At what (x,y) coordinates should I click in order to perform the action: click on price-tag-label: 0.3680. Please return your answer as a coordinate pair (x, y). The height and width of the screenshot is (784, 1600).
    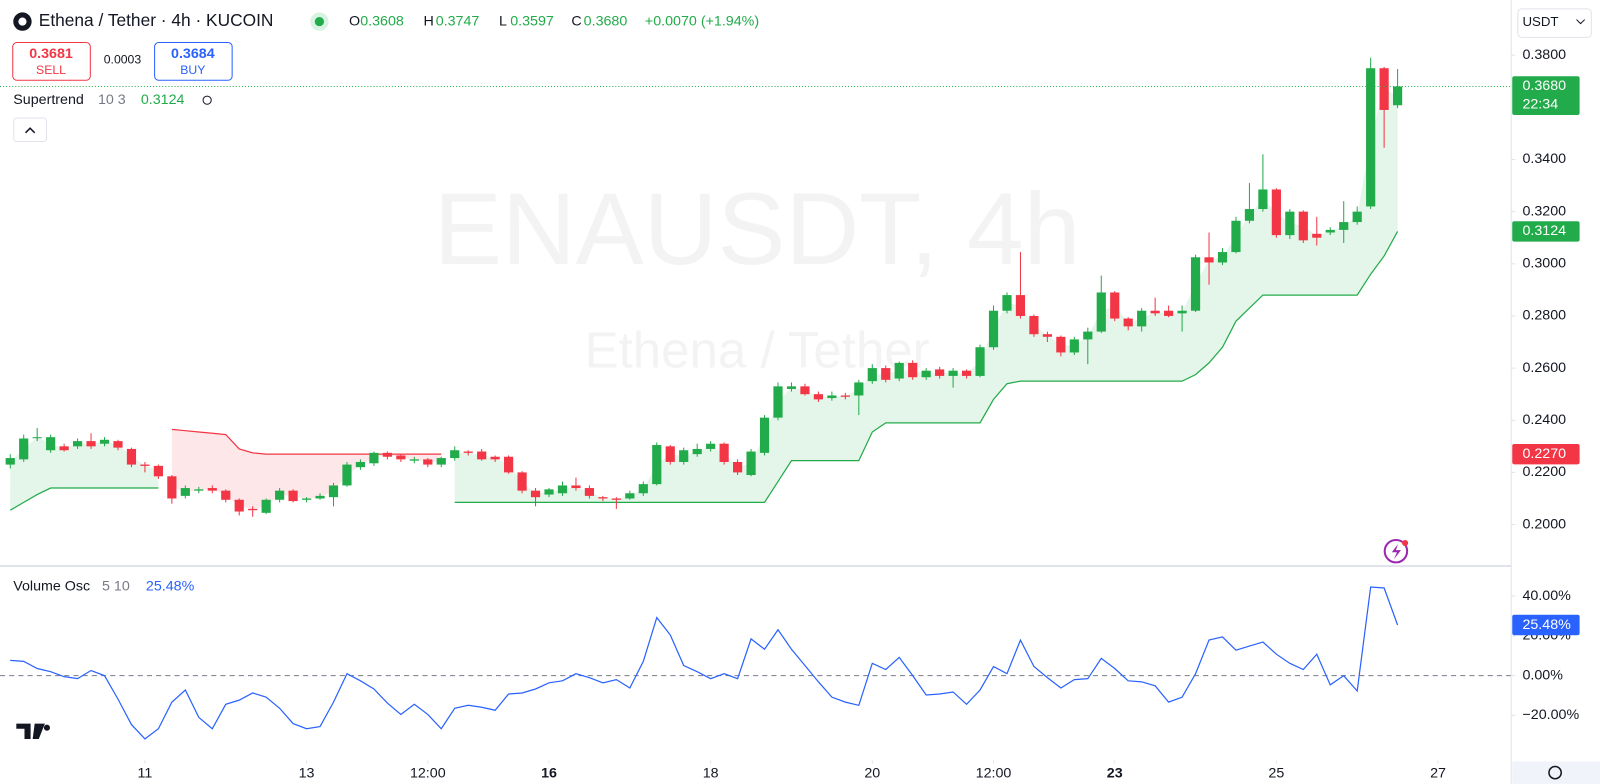
    Looking at the image, I should click on (1544, 86).